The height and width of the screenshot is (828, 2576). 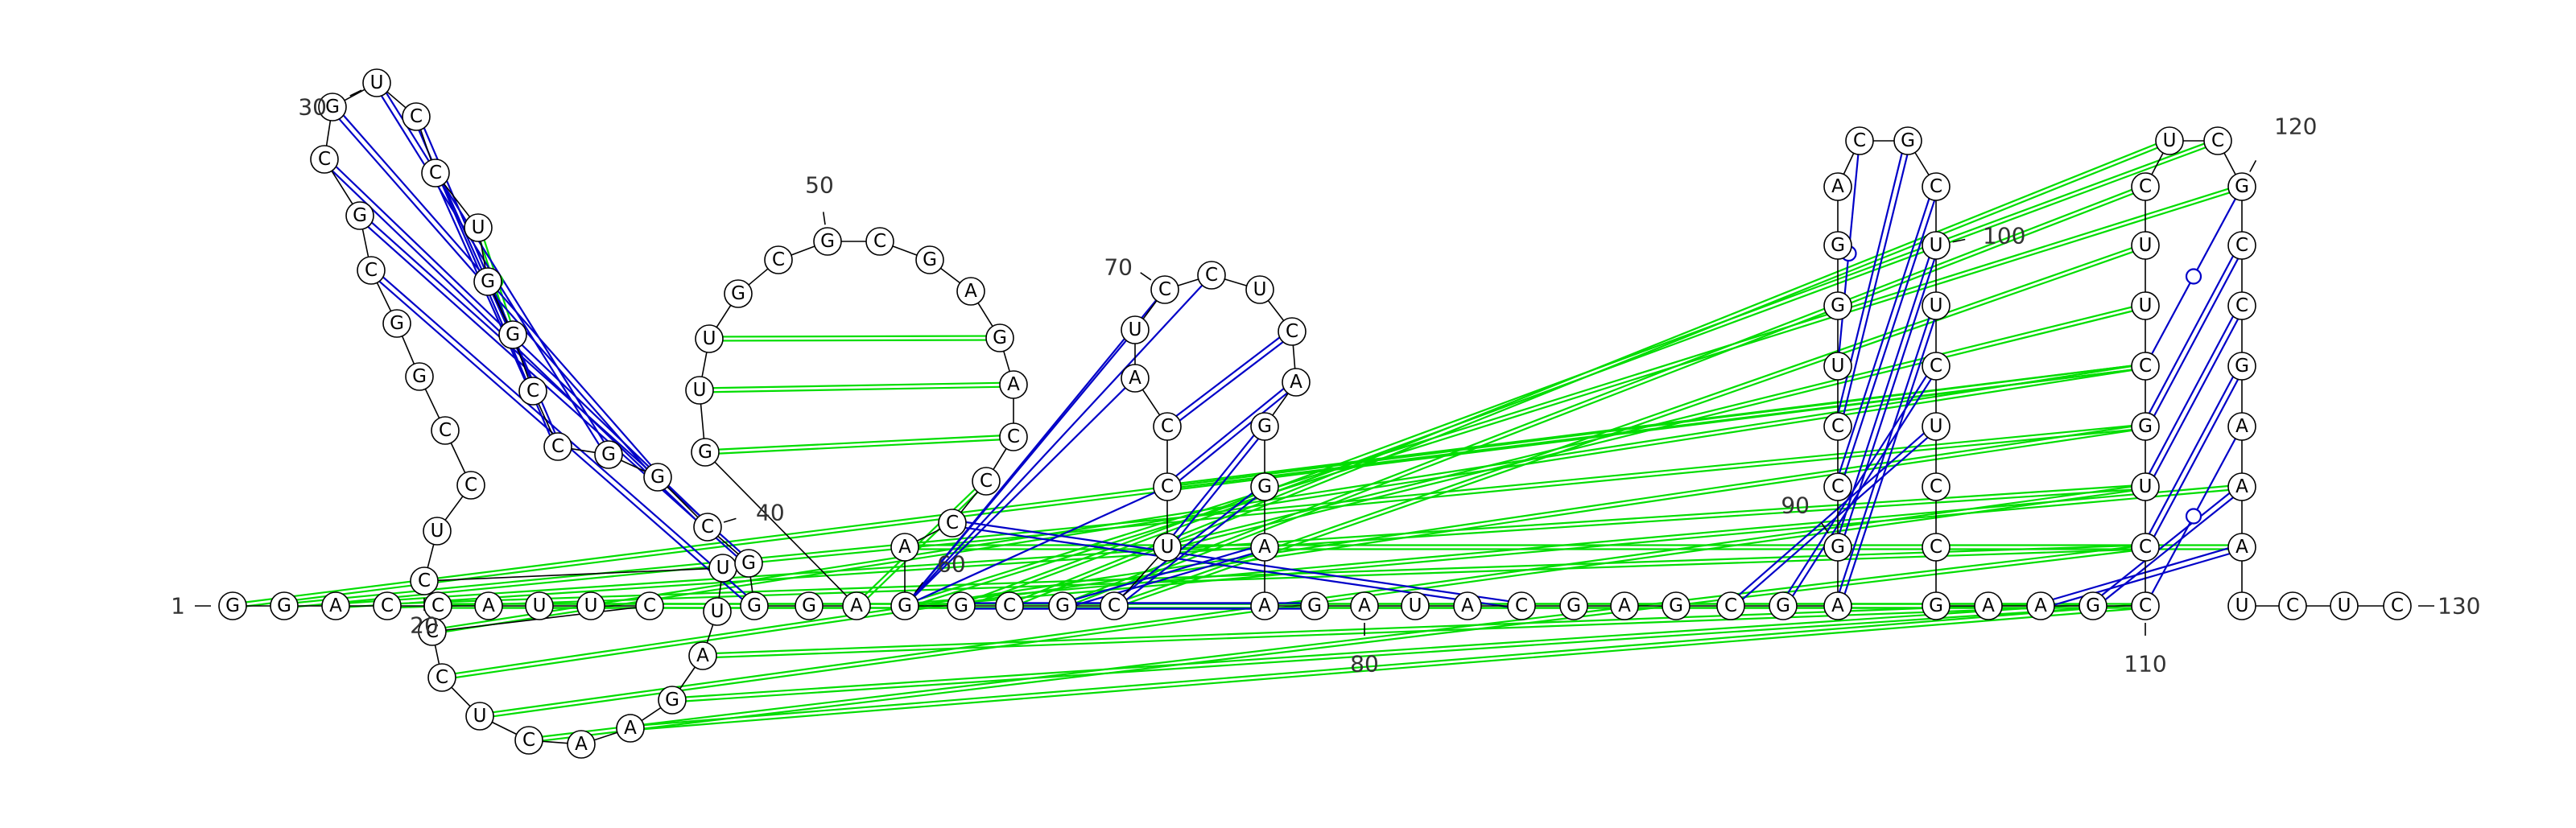 I want to click on noncanonical-pair-marker, so click(x=2193, y=276).